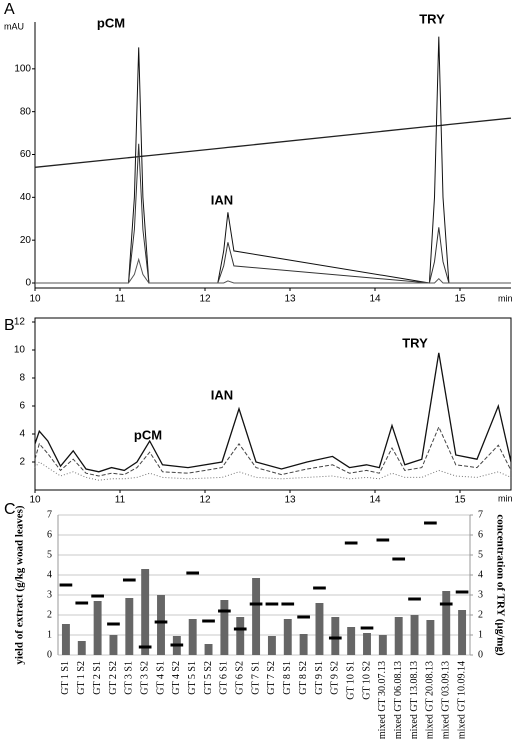 Image resolution: width=524 pixels, height=745 pixels. Describe the element at coordinates (22, 68) in the screenshot. I see `y-tick-label: 100` at that location.